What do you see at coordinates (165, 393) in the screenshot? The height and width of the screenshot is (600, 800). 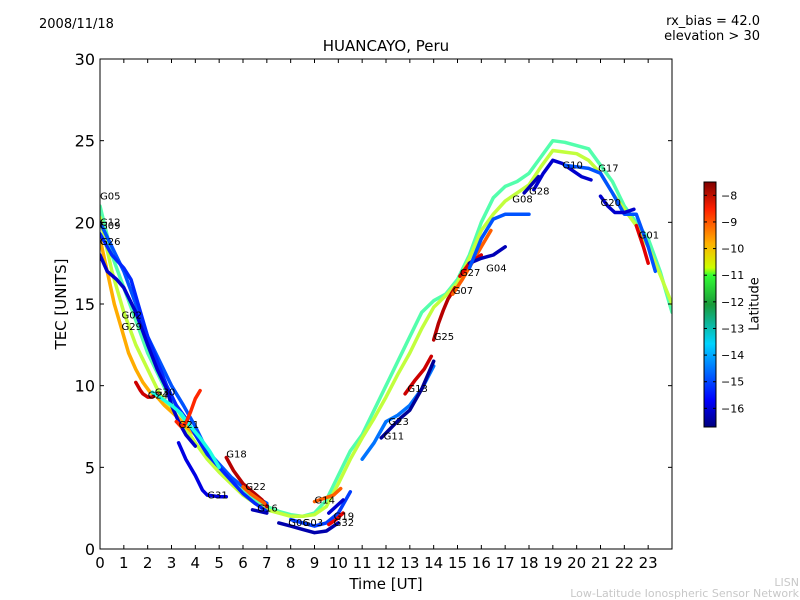 I see `prn-label: G30` at bounding box center [165, 393].